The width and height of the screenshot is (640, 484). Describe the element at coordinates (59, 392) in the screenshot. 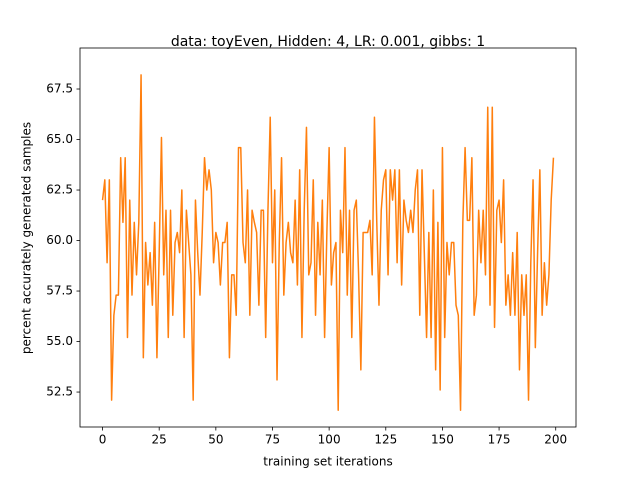

I see `y-tick-label: 52.5` at that location.